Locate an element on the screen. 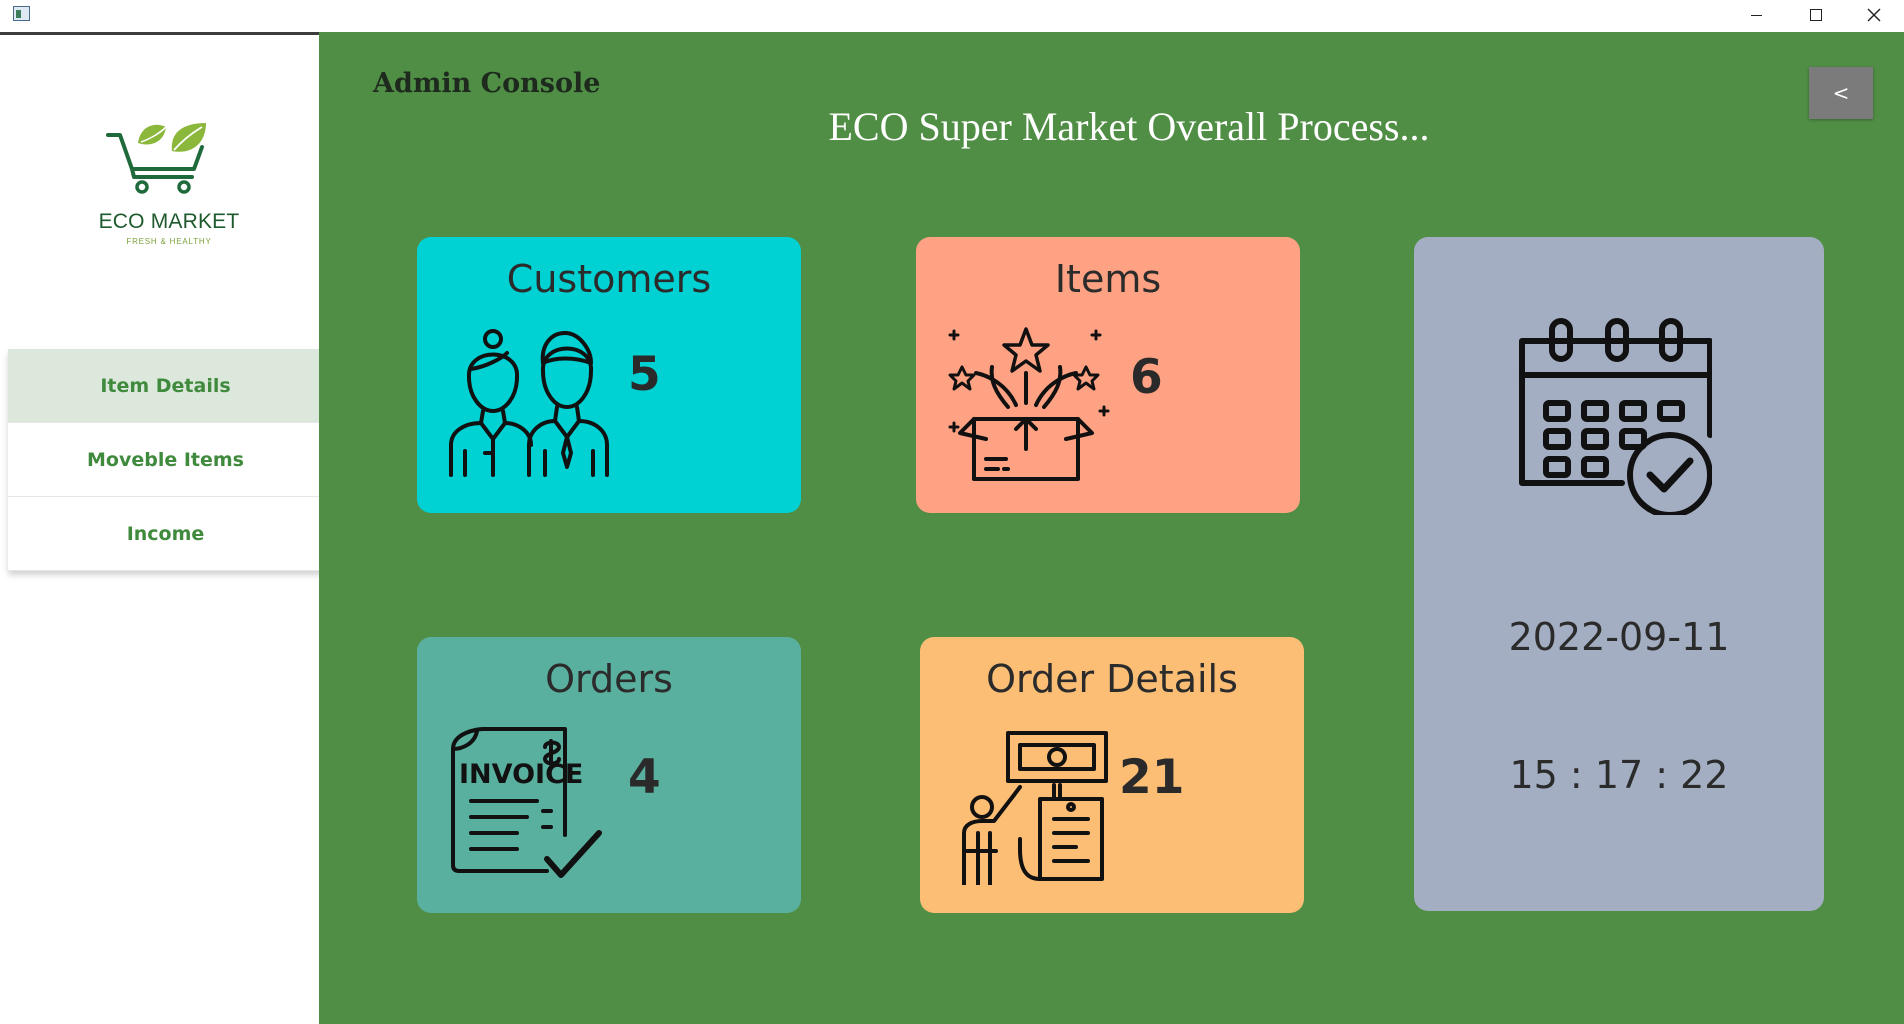 This screenshot has width=1904, height=1024. items-title: Items is located at coordinates (1108, 279).